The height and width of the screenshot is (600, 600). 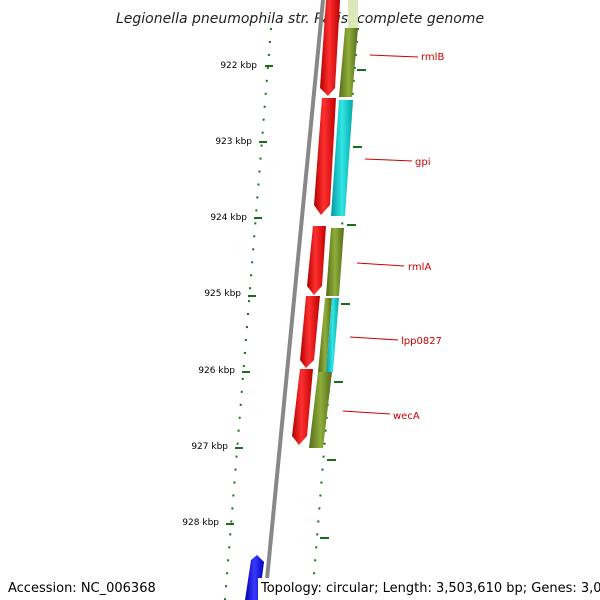 I want to click on tick-label: 925 kbp, so click(x=222, y=294).